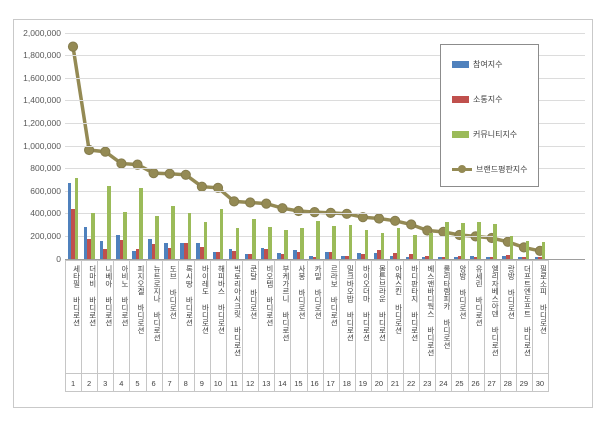 This screenshot has height=422, width=600. Describe the element at coordinates (430, 311) in the screenshot. I see `category-label: 베스앤바디웍스 바디로션` at that location.